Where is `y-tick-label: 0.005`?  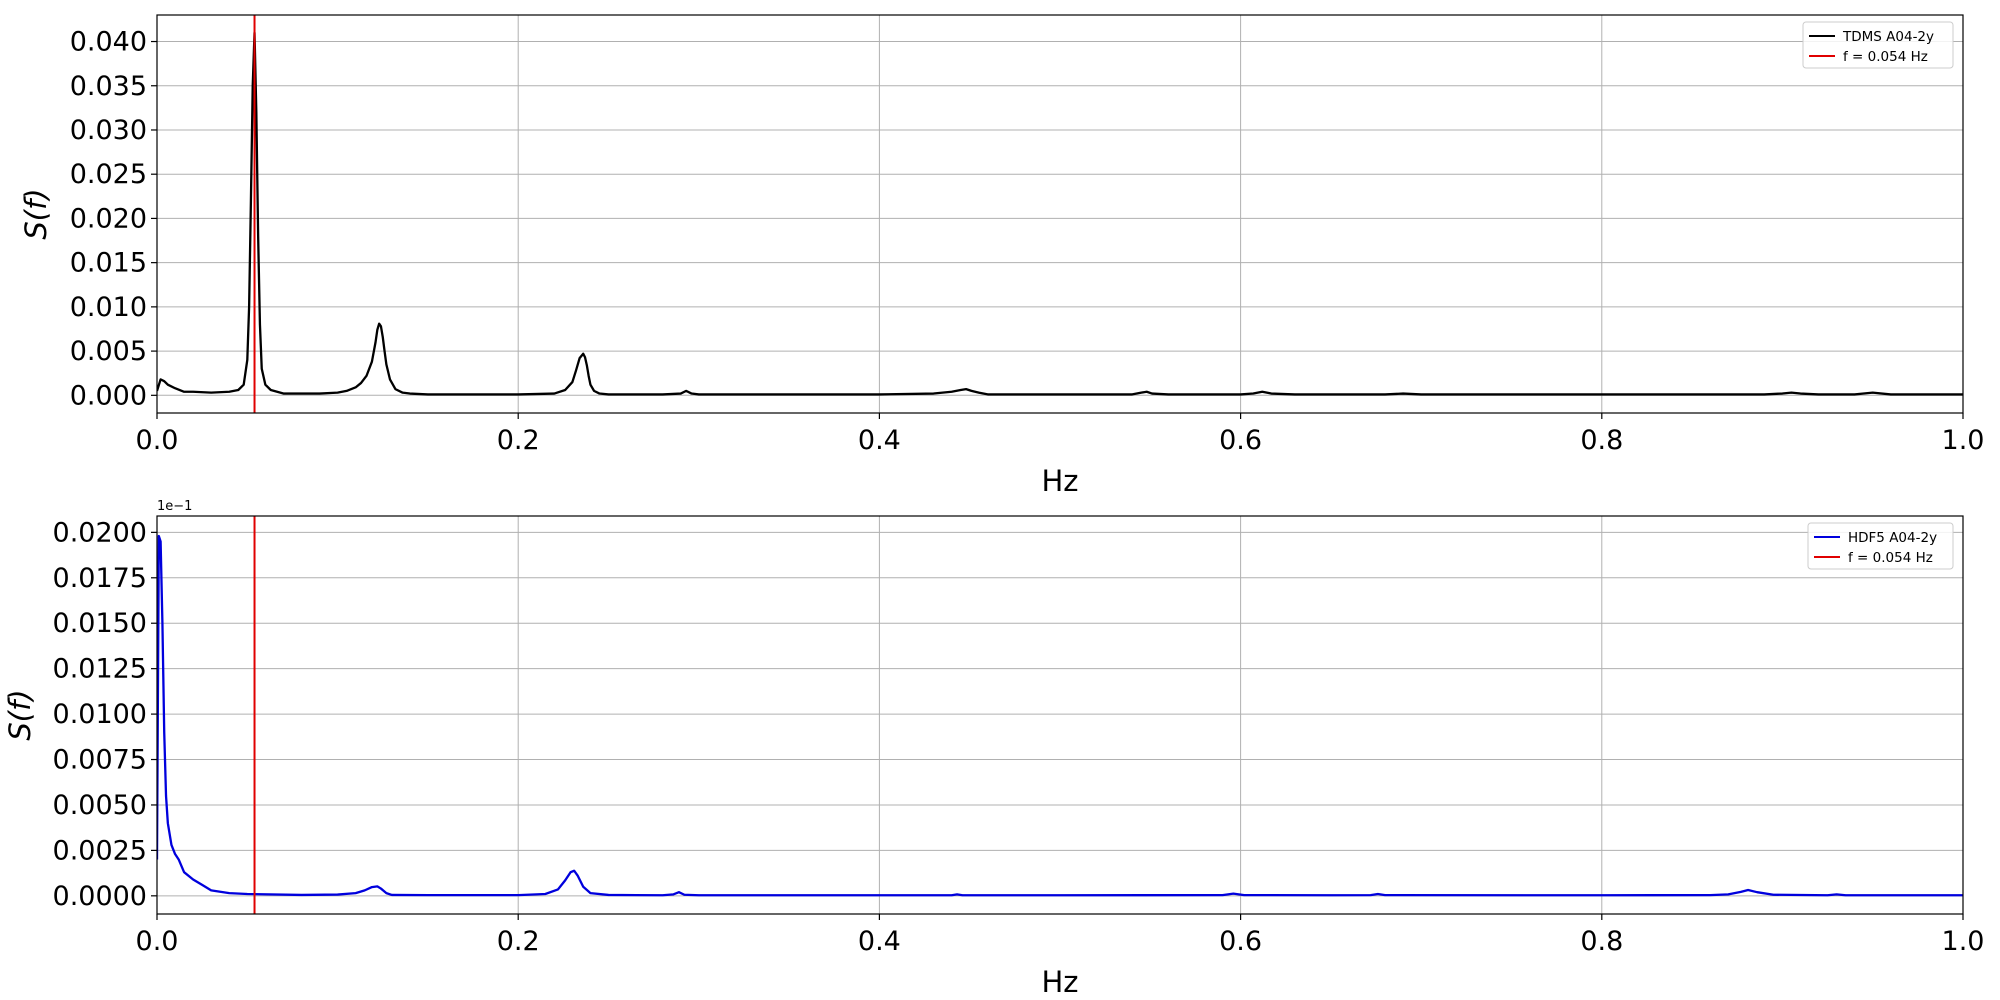
y-tick-label: 0.005 is located at coordinates (108, 351).